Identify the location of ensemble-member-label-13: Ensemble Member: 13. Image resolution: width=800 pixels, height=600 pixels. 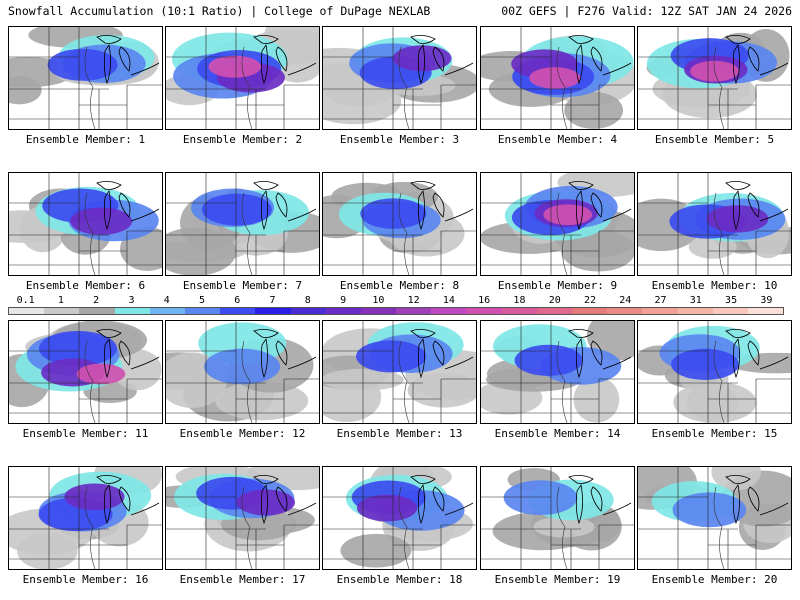
(399, 433).